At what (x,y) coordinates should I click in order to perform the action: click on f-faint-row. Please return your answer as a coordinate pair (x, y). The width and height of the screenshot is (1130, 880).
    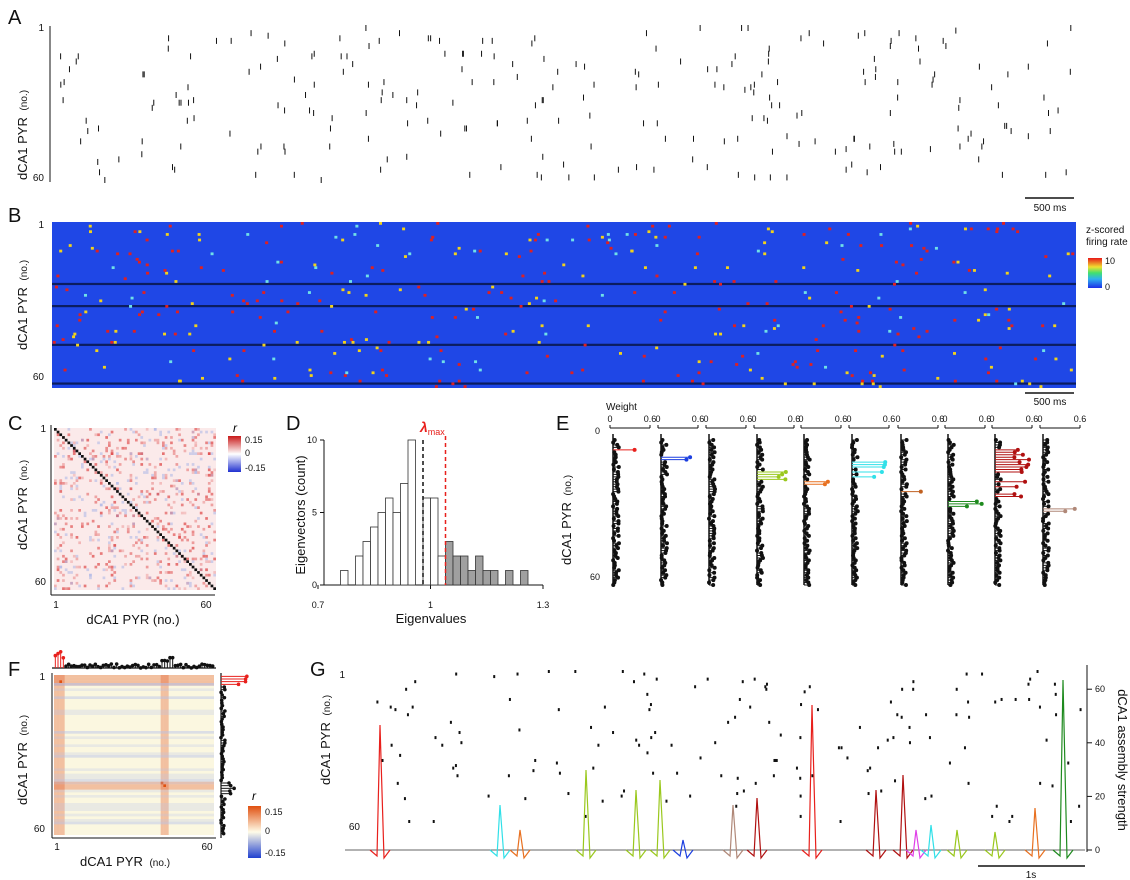
    Looking at the image, I should click on (134, 684).